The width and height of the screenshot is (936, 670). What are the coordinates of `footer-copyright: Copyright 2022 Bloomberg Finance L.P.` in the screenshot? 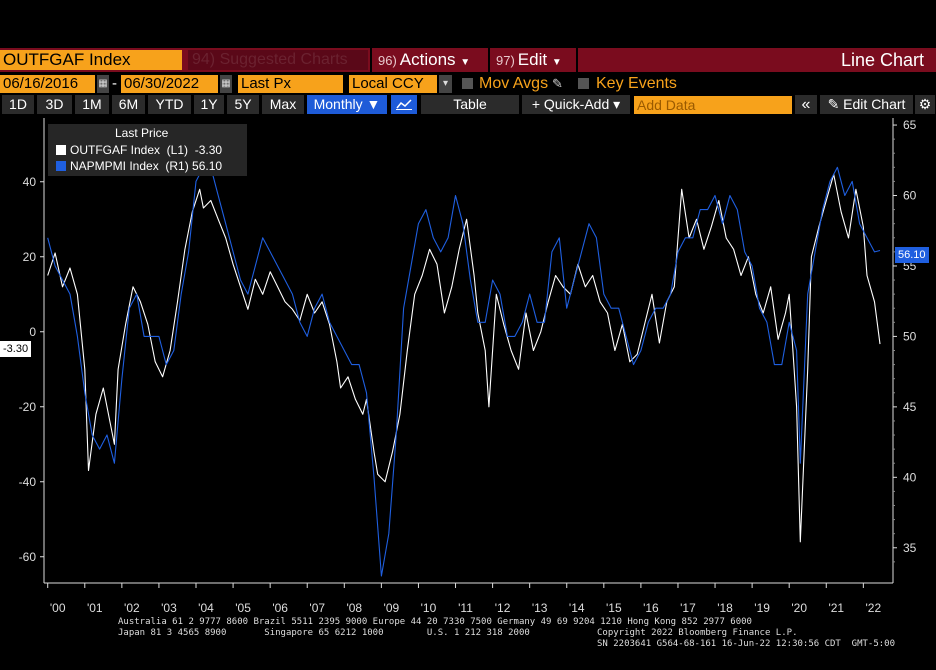 It's located at (697, 633).